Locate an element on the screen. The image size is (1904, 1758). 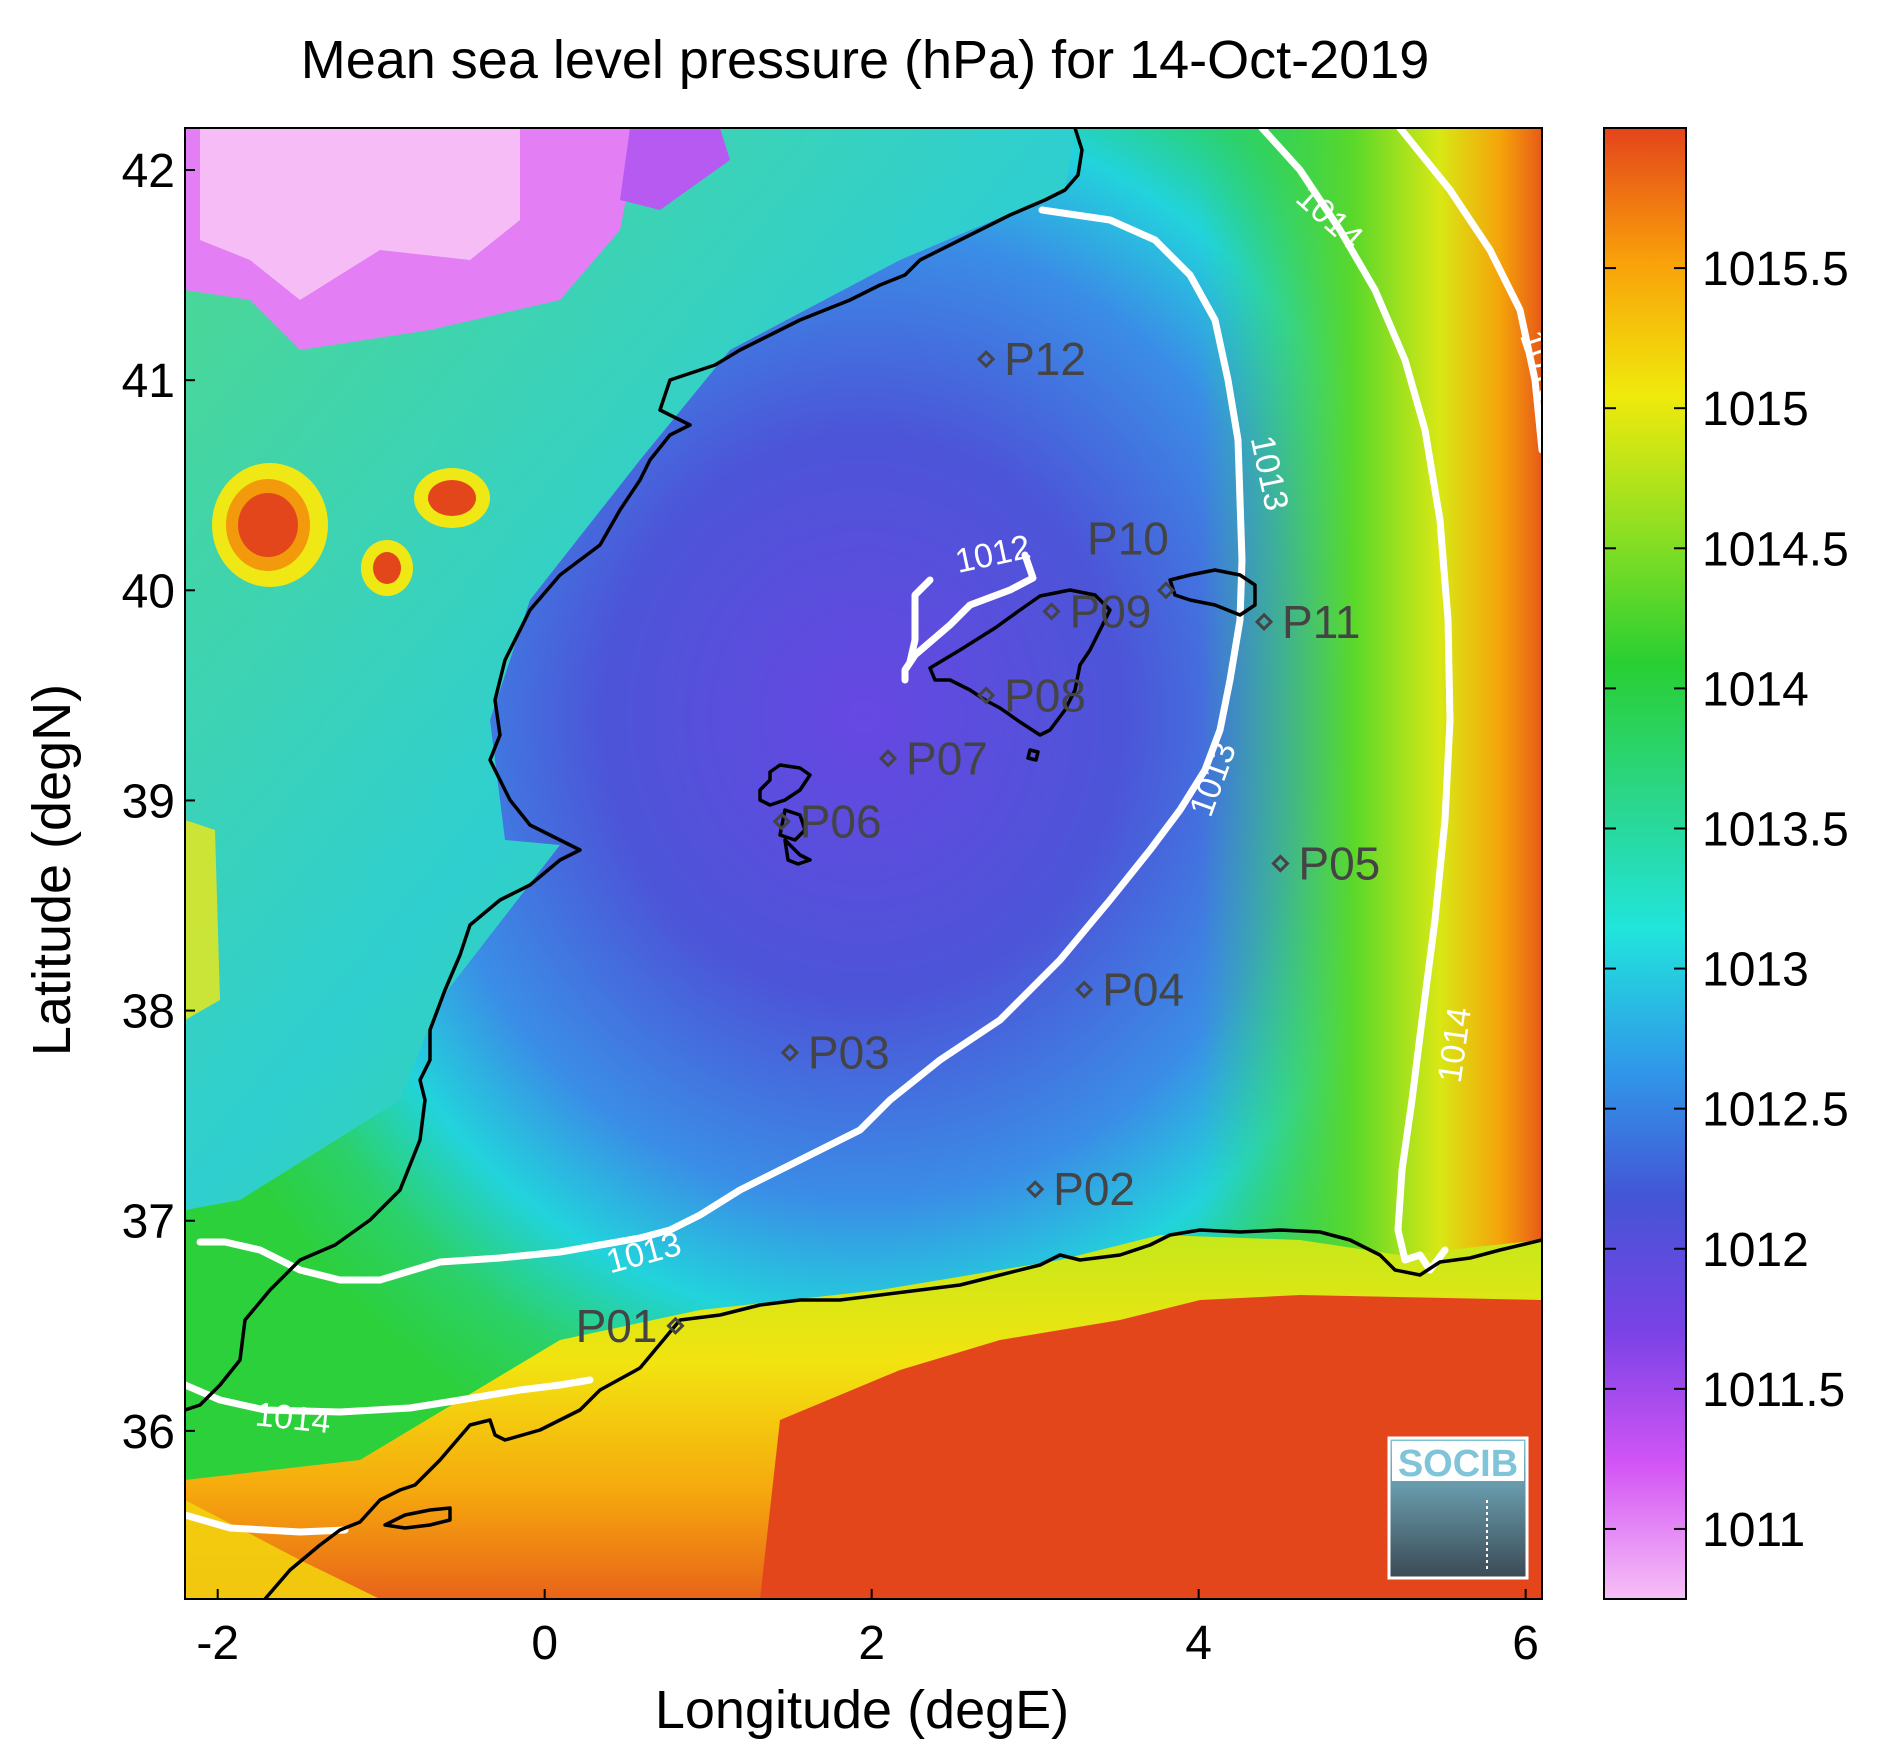
contour-label: 1014 is located at coordinates (292, 1418).